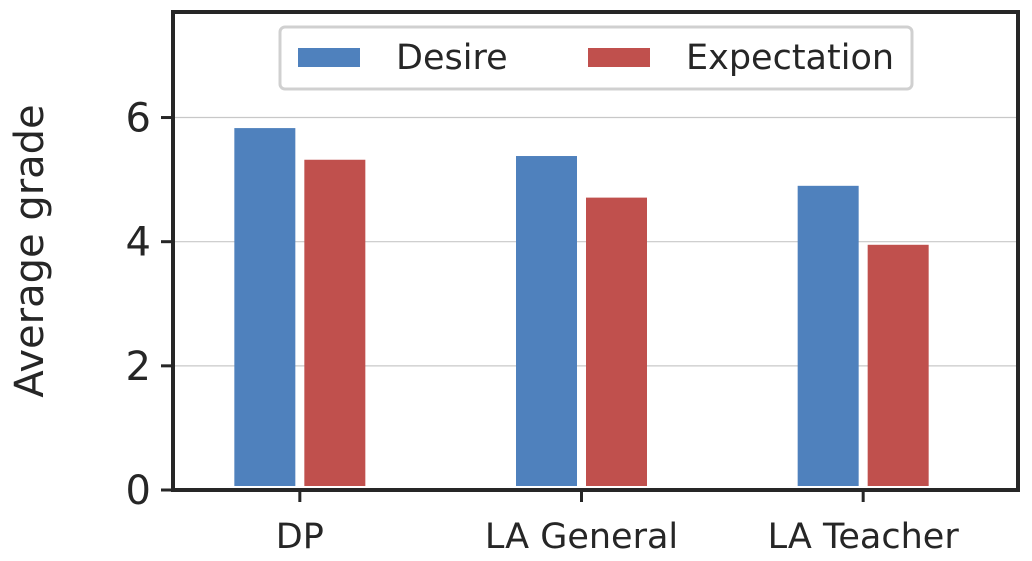  I want to click on bar-expectation-la-general, so click(616, 342).